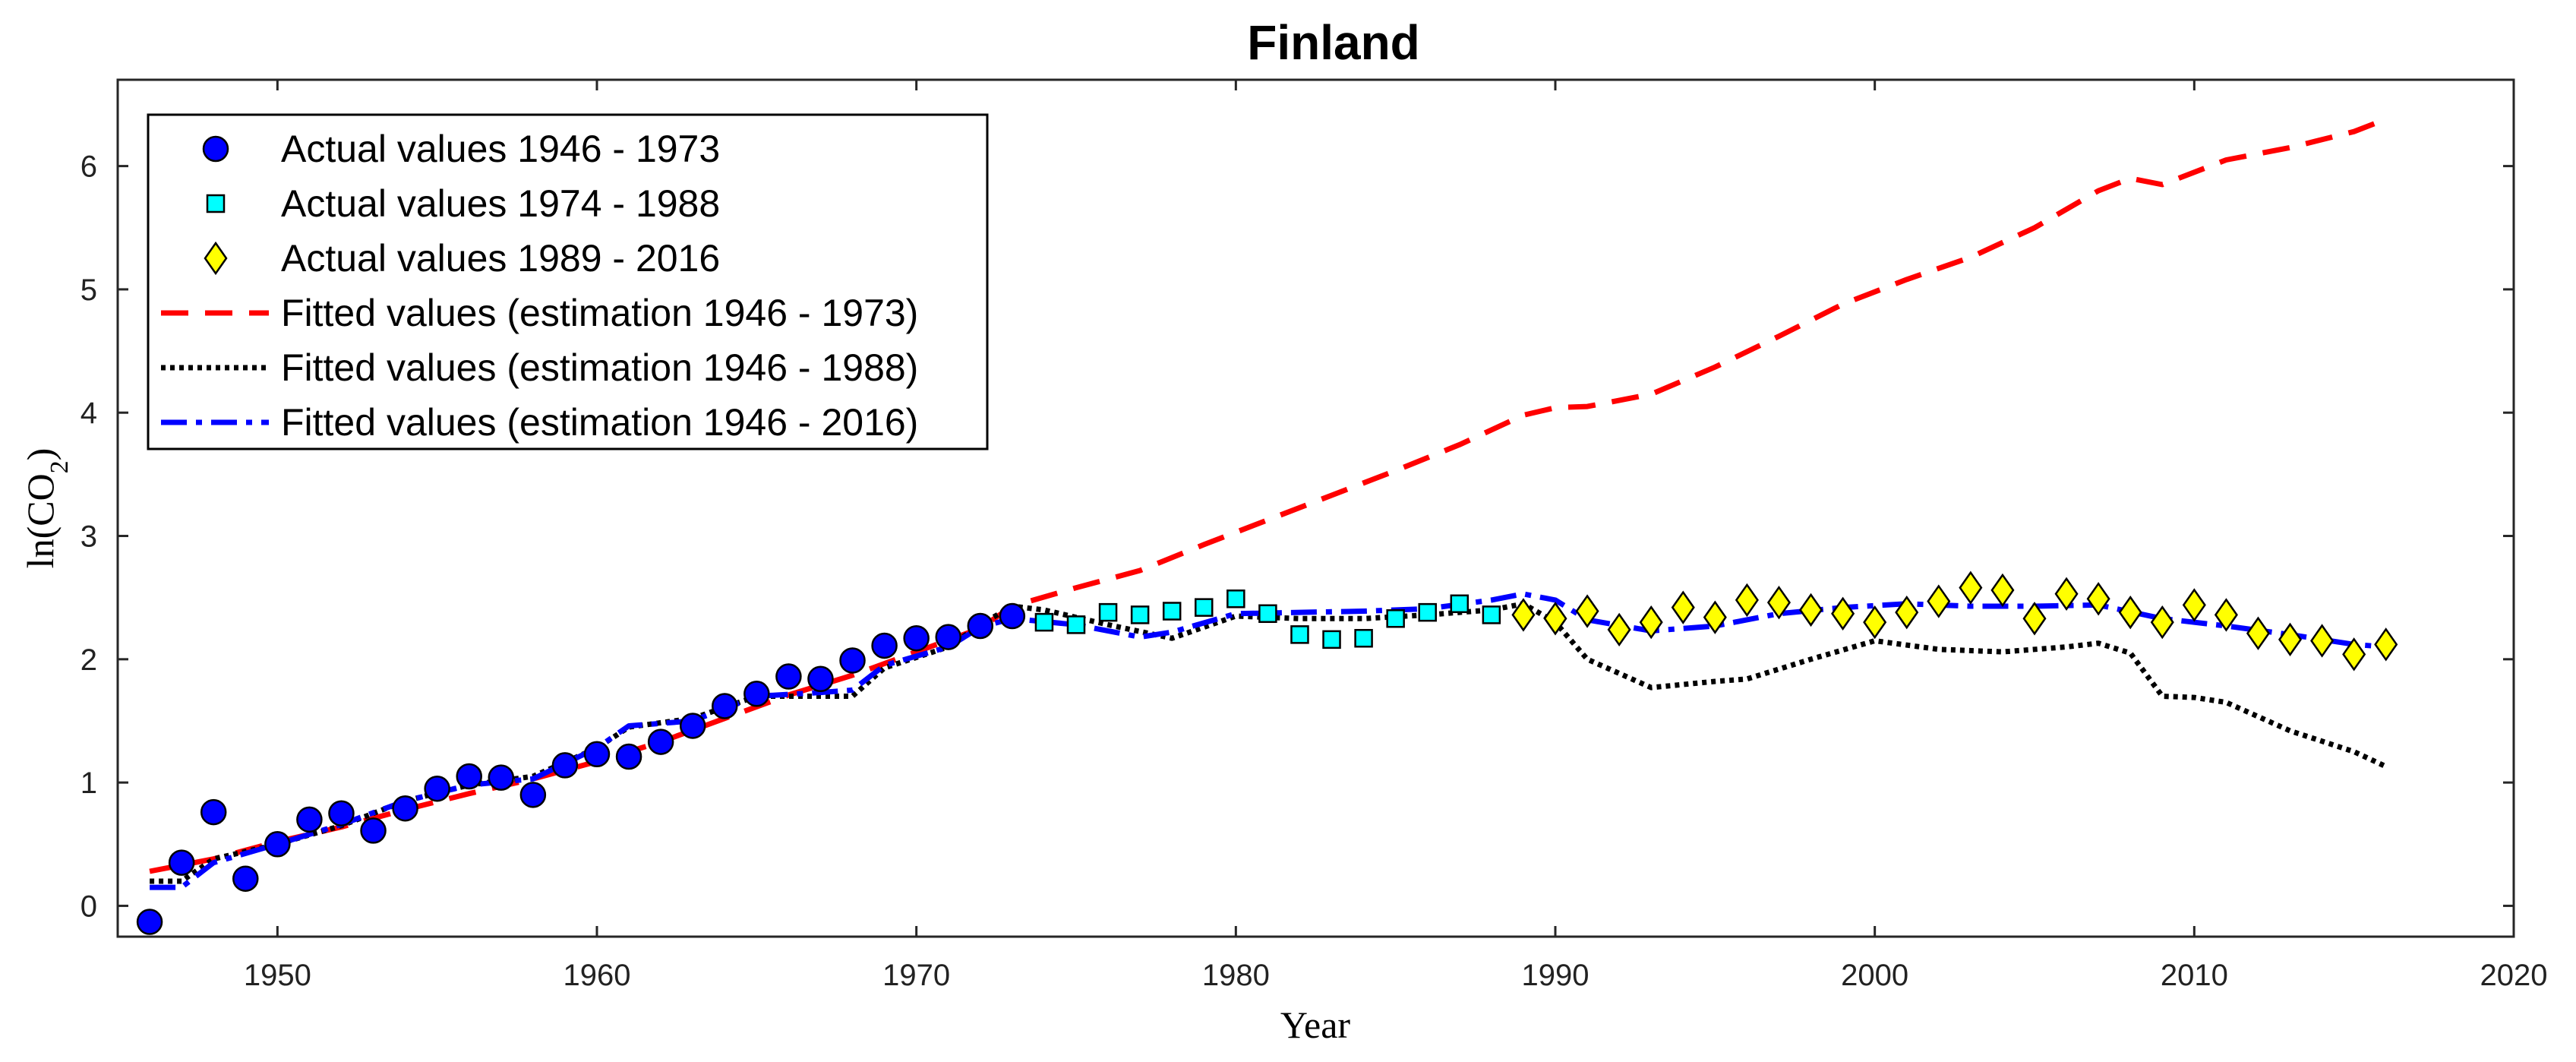  What do you see at coordinates (501, 149) in the screenshot?
I see `legend-label-1: Actual values 1946 - 1973` at bounding box center [501, 149].